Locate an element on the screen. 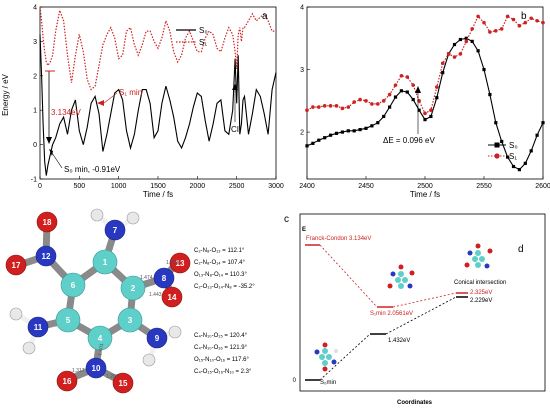 This screenshot has height=413, width=550. atom-4: 4 is located at coordinates (100, 338).